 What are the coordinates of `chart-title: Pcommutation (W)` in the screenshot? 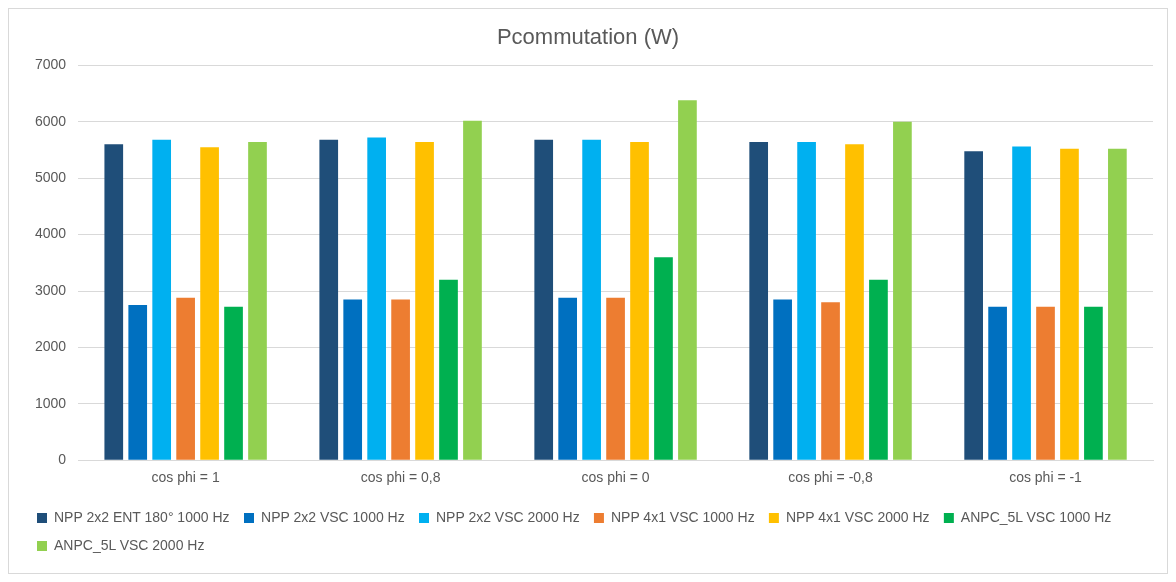 It's located at (588, 37).